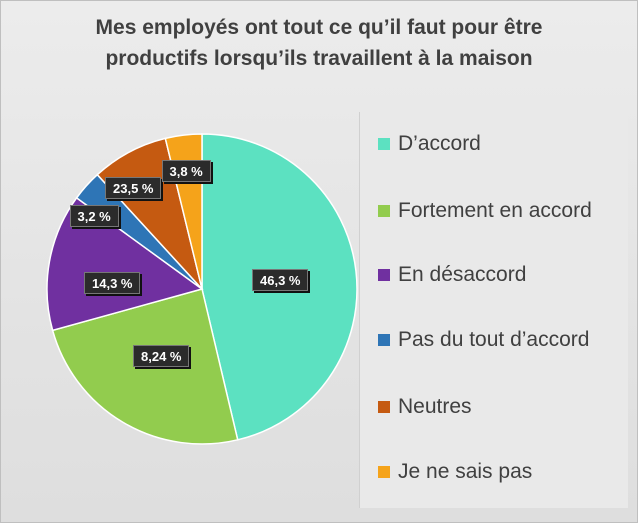 The height and width of the screenshot is (523, 638). I want to click on data-label-d-accord: 46,3 %, so click(280, 280).